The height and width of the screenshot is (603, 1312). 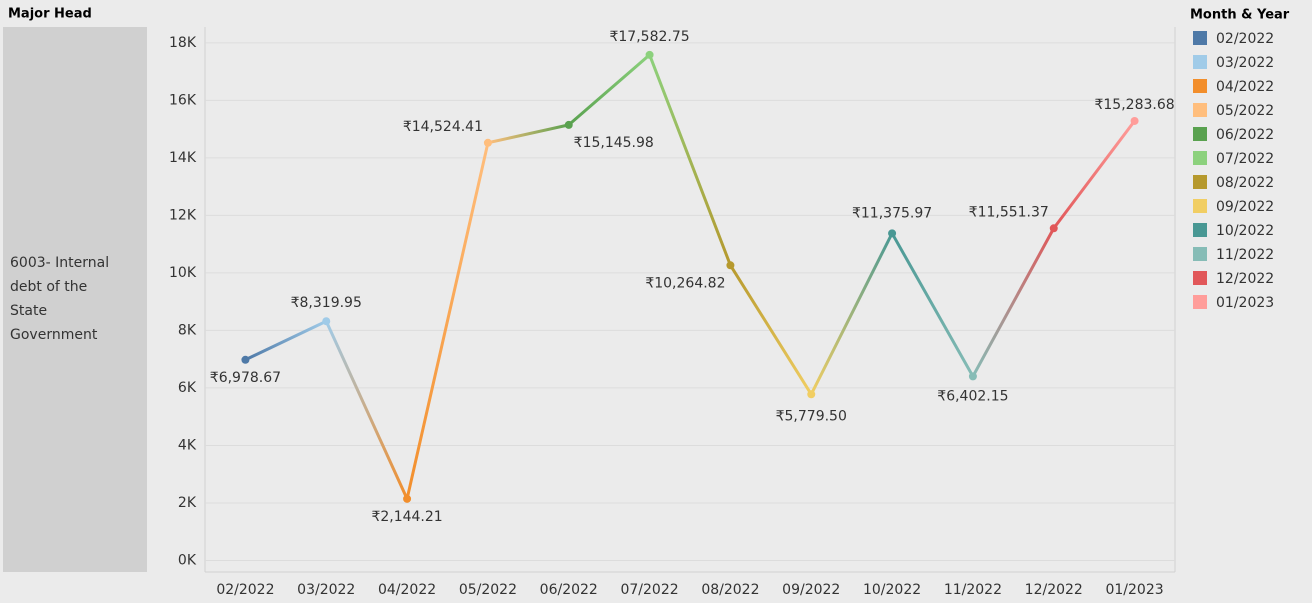 What do you see at coordinates (326, 590) in the screenshot?
I see `x-tick-label: 03/2022` at bounding box center [326, 590].